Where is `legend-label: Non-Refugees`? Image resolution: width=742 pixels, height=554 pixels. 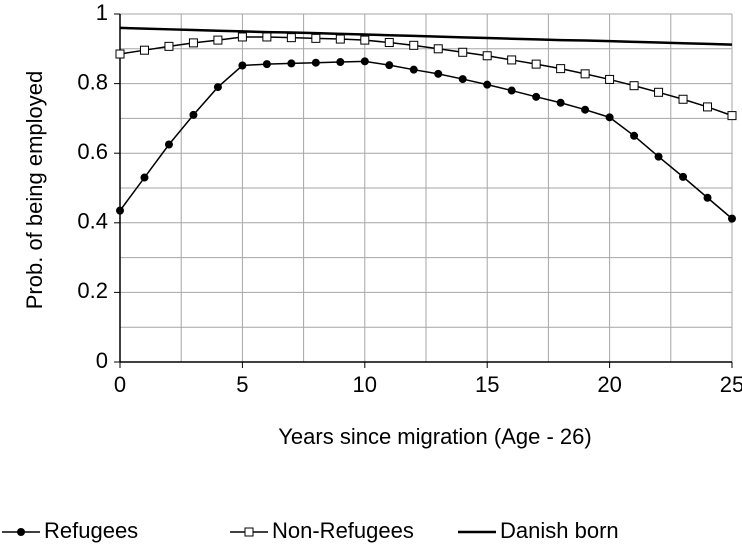 legend-label: Non-Refugees is located at coordinates (343, 530).